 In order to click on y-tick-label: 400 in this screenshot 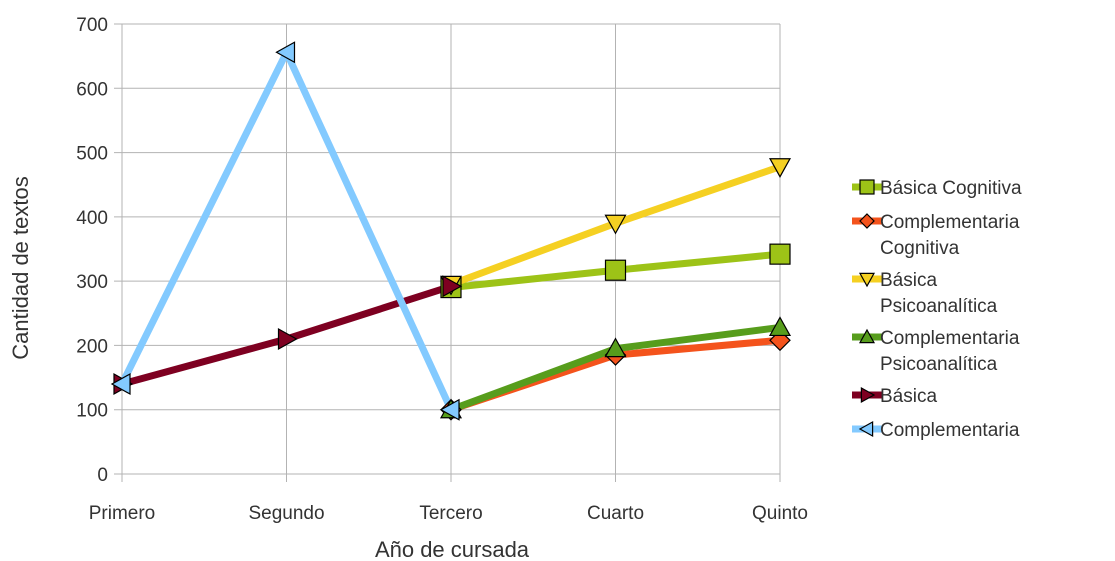, I will do `click(92, 218)`.